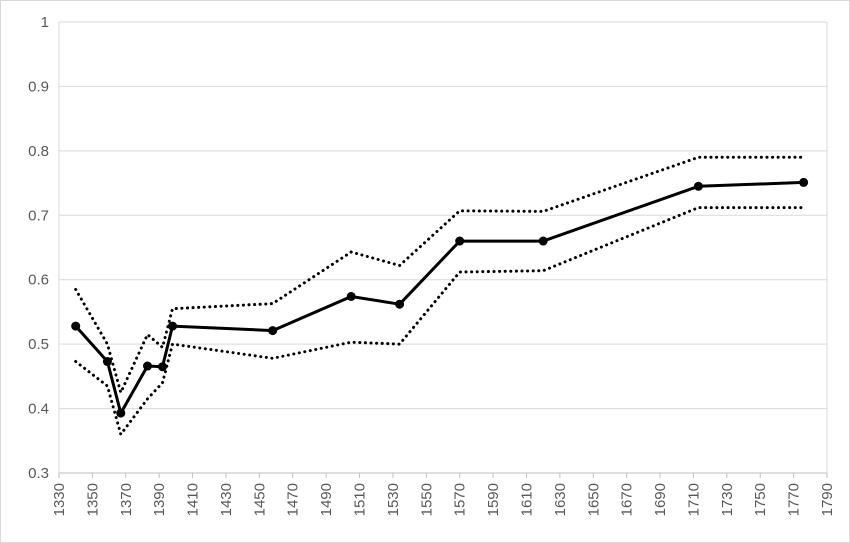 This screenshot has width=850, height=543. I want to click on x-tick-label: 1670, so click(627, 499).